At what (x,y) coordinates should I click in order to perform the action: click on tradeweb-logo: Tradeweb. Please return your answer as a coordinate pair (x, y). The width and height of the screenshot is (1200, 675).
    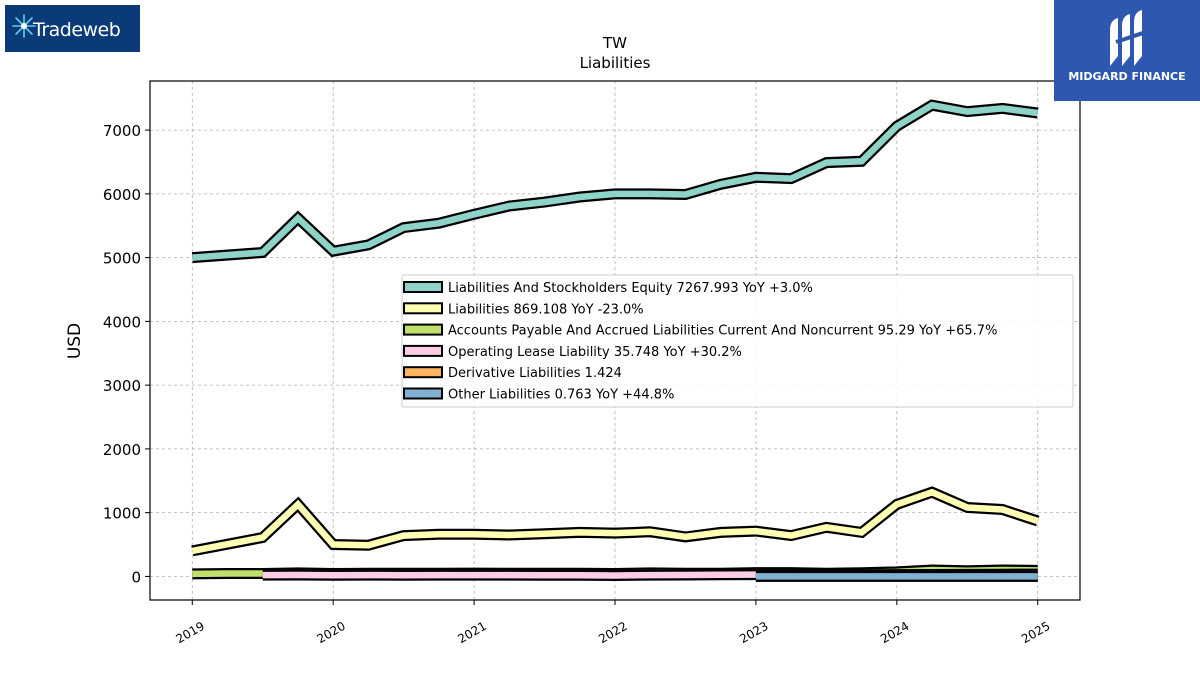
    Looking at the image, I should click on (72, 28).